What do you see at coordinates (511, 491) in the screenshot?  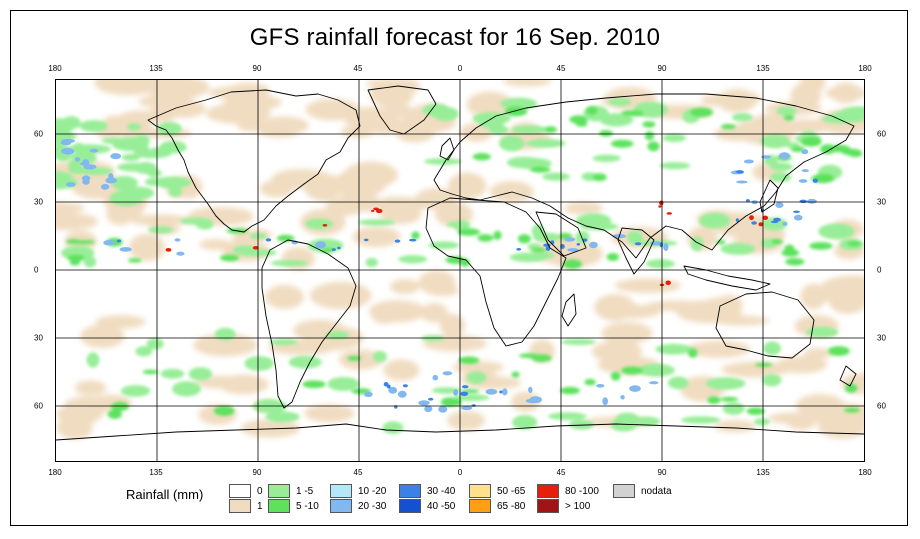 I see `legend-label-8: 50 -65` at bounding box center [511, 491].